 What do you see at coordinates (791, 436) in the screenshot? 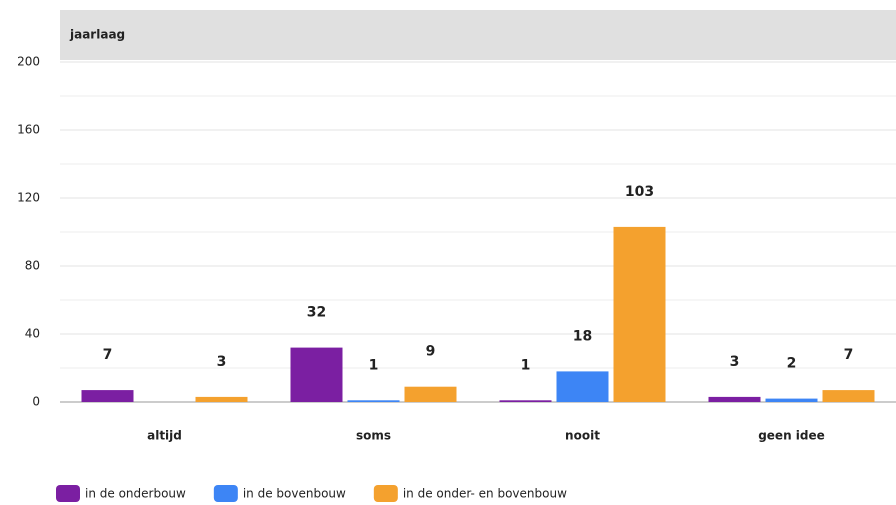
I see `x-tick-label: geen idee` at bounding box center [791, 436].